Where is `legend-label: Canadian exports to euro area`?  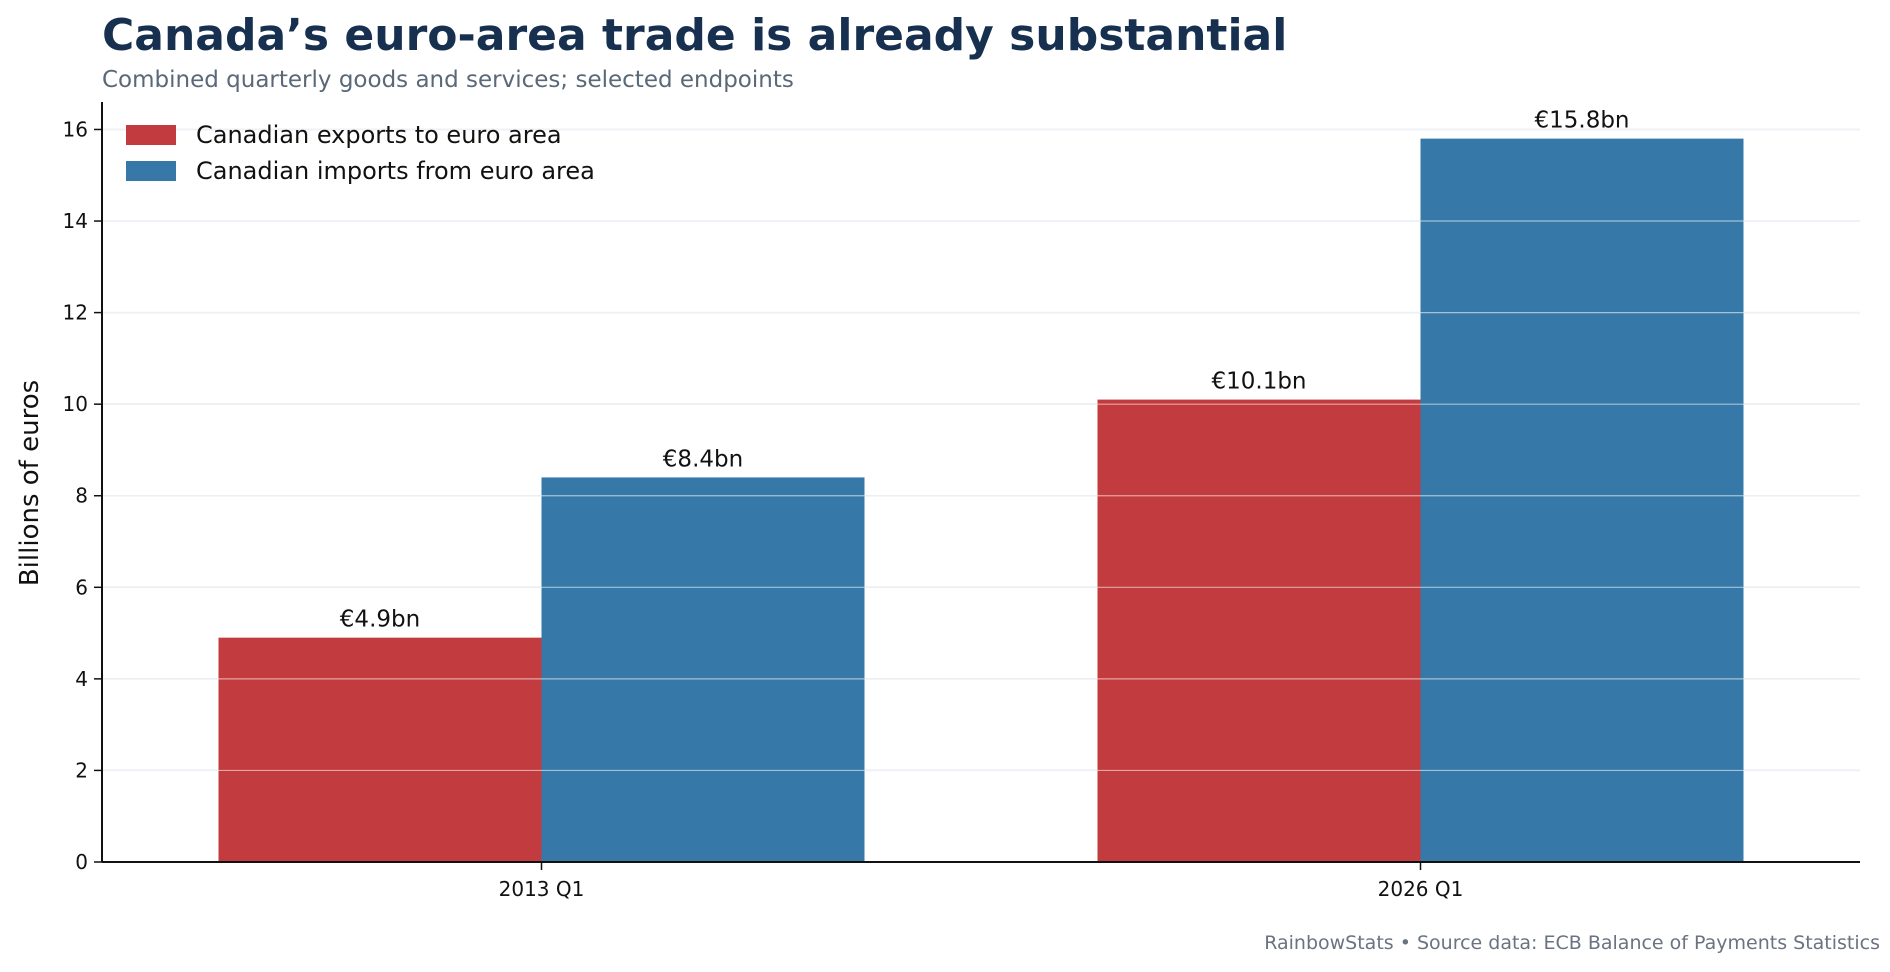
legend-label: Canadian exports to euro area is located at coordinates (379, 135).